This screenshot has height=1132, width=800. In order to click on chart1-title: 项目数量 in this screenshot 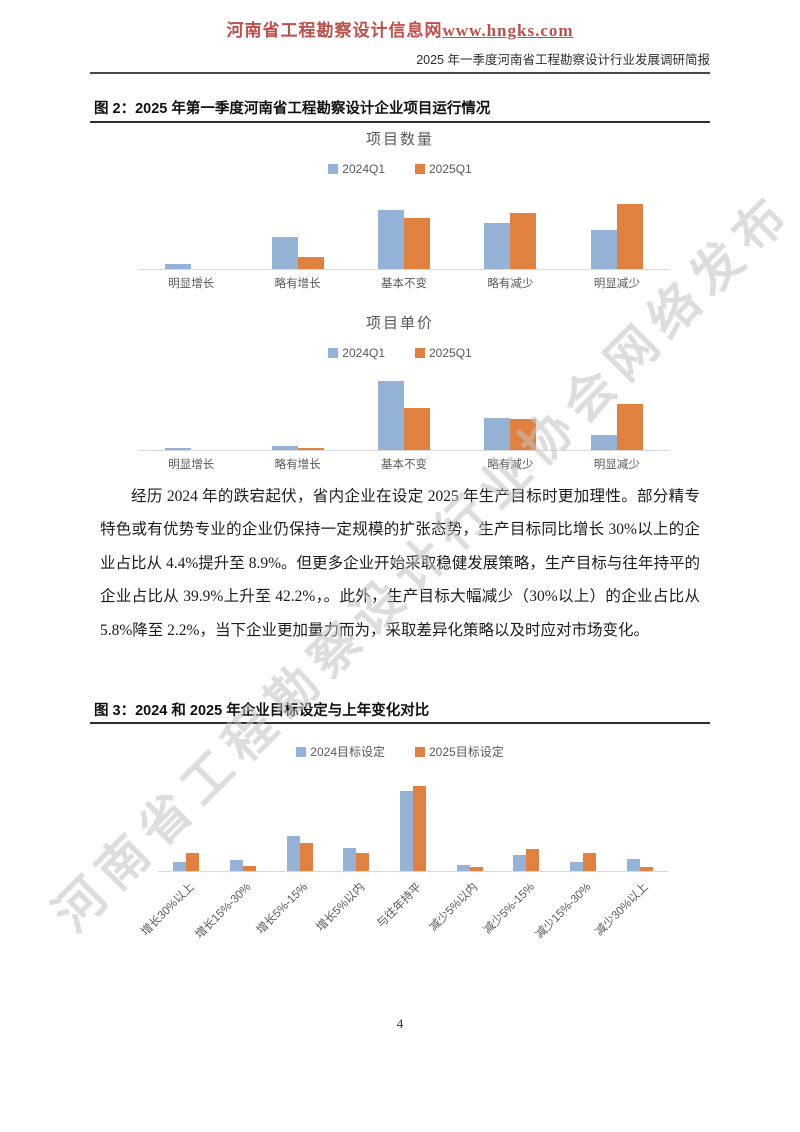, I will do `click(399, 139)`.